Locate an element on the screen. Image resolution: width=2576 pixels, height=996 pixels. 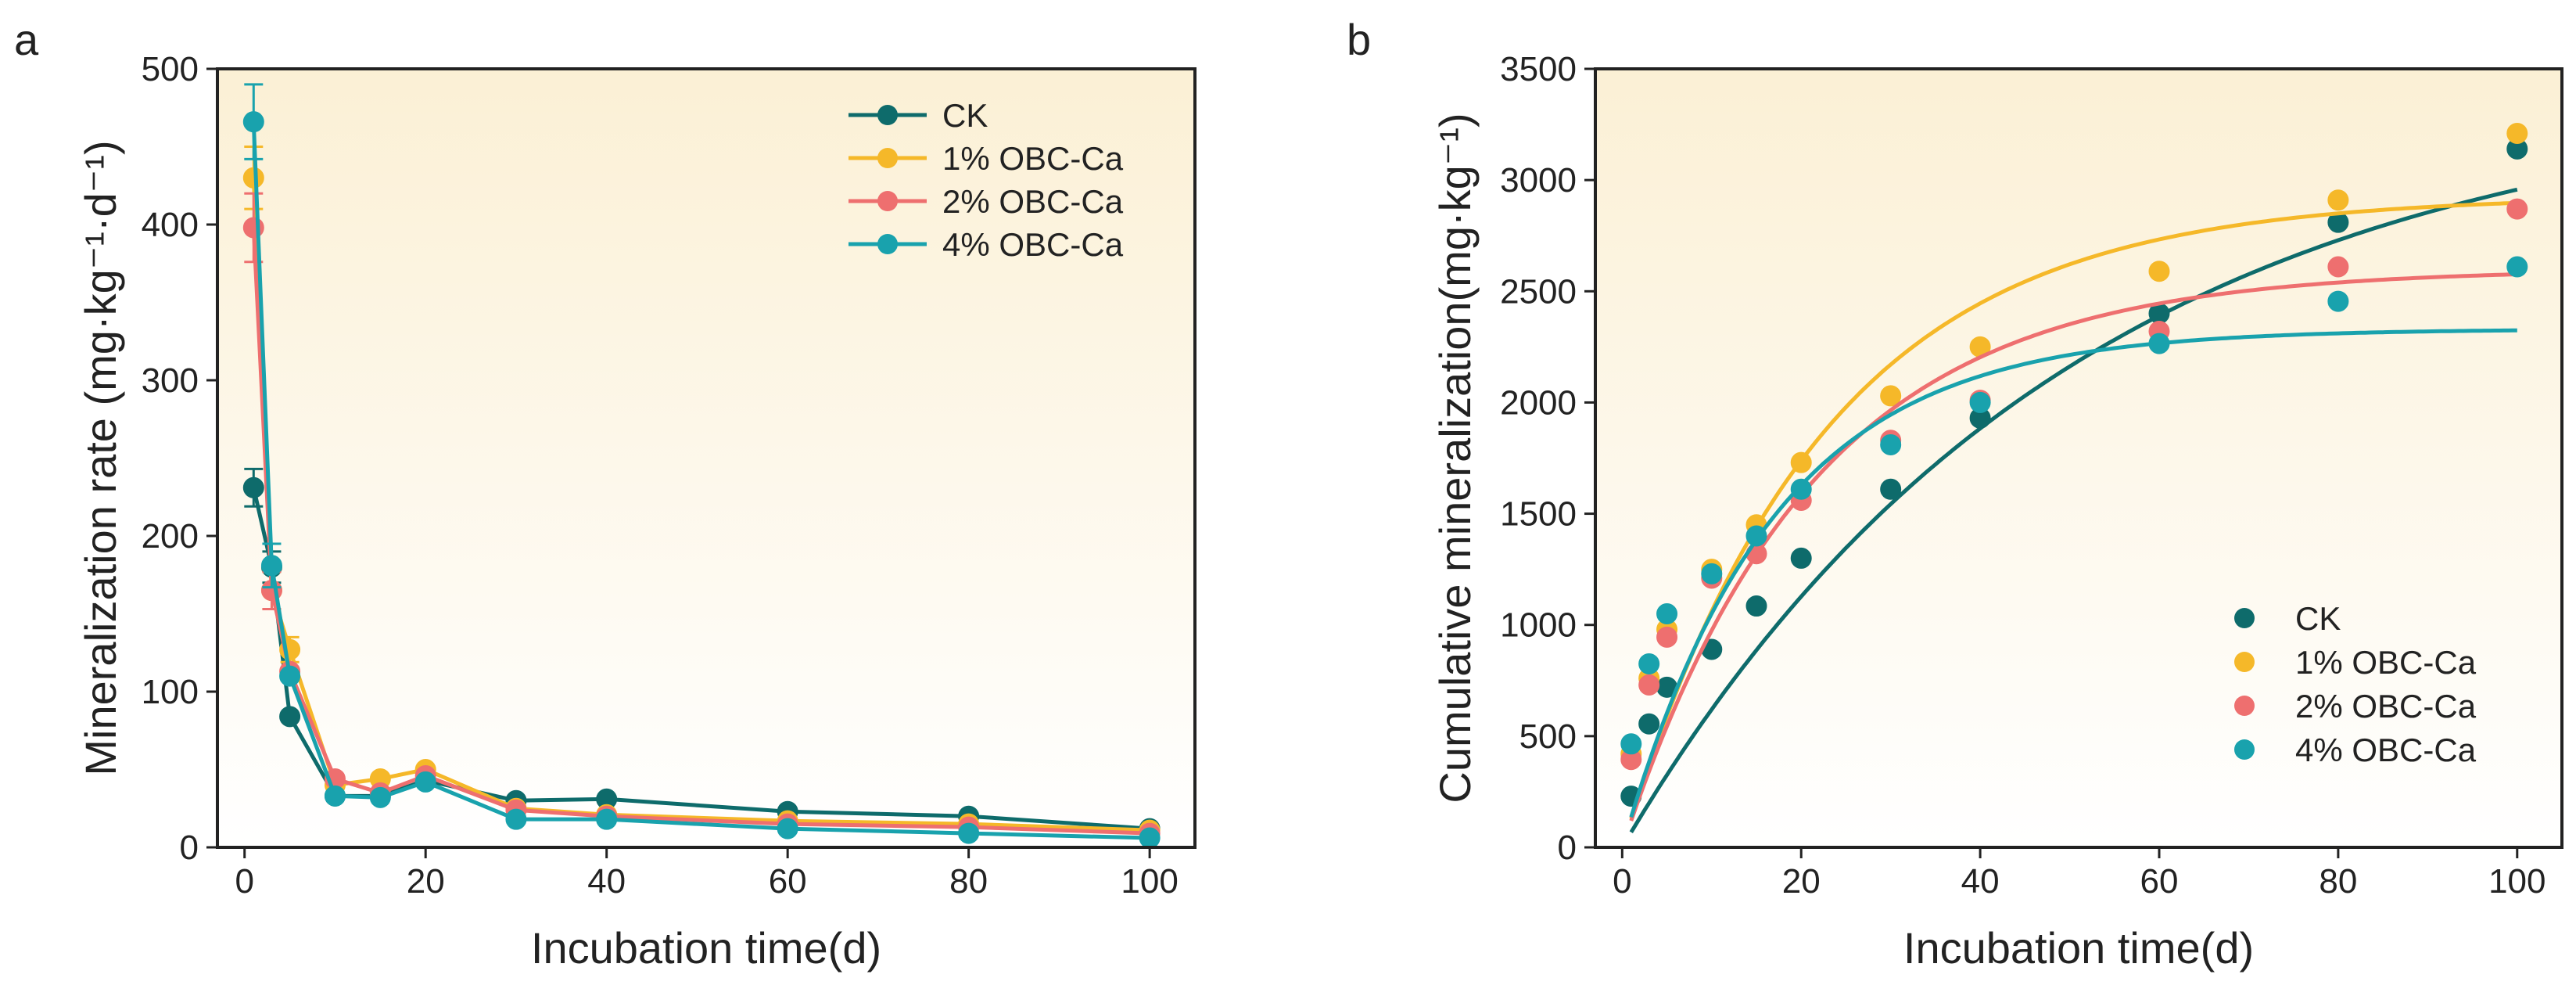
y-axis-label: Cumulative mineralization(mg·kg⁻¹) is located at coordinates (1455, 458).